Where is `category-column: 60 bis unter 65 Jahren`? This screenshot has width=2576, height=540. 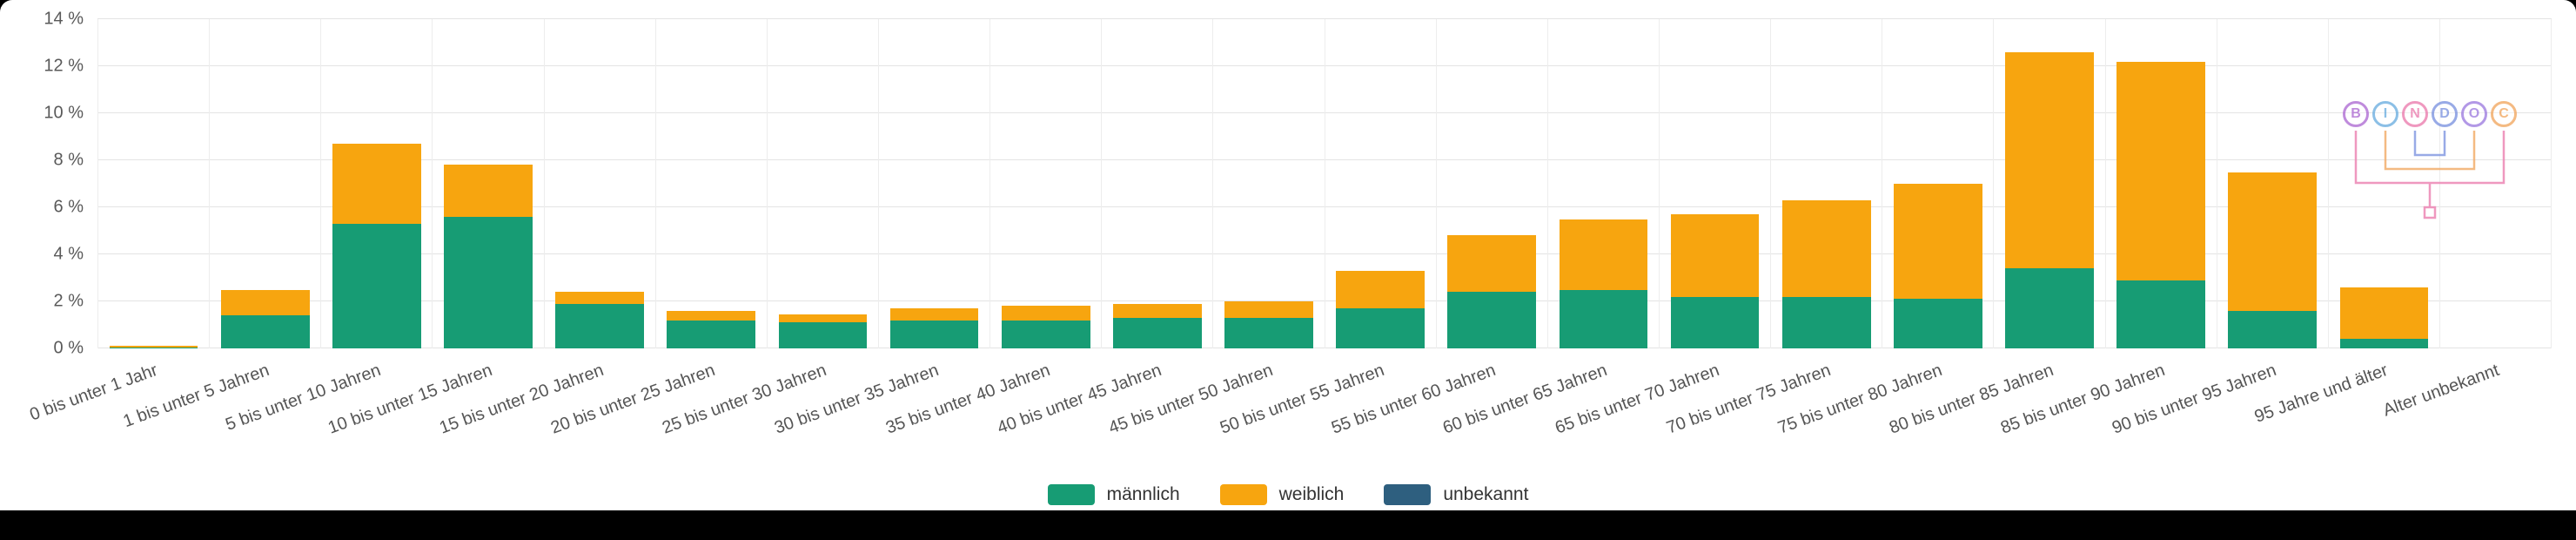 category-column: 60 bis unter 65 Jahren is located at coordinates (1550, 228).